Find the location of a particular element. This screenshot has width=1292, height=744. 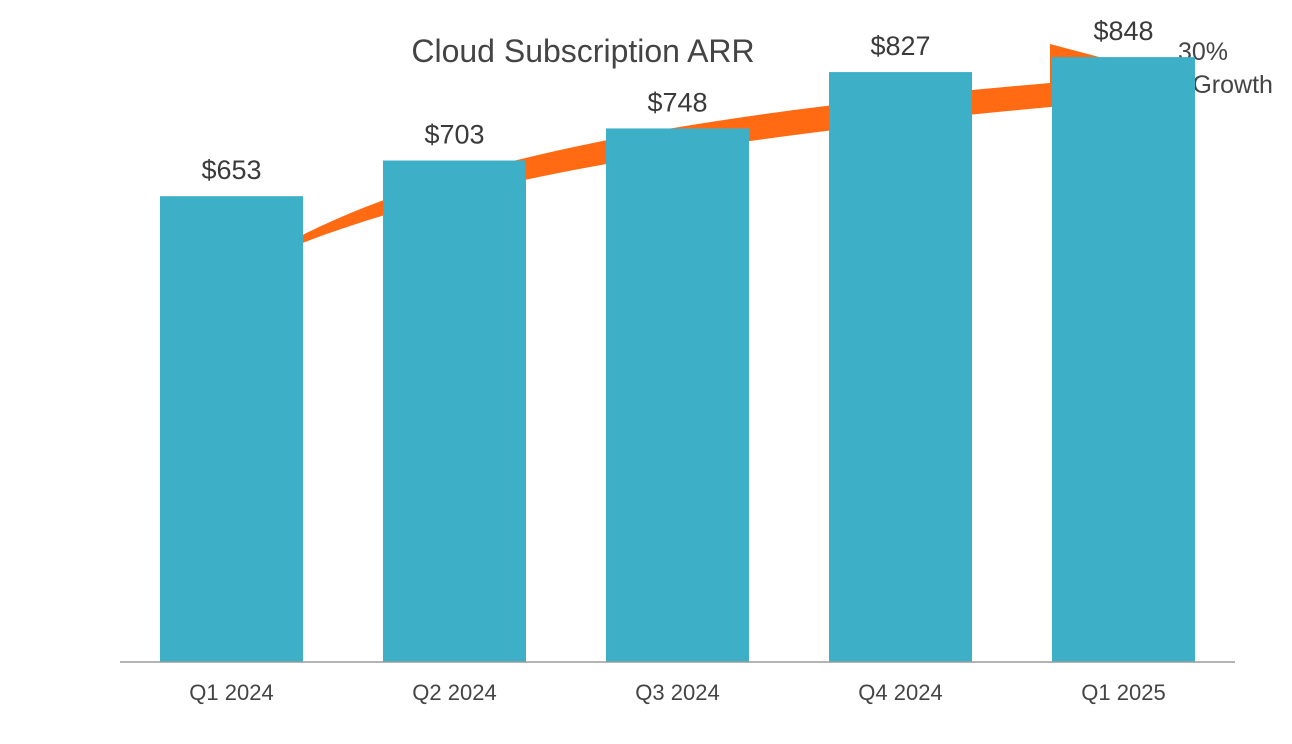

data-label: $703 is located at coordinates (454, 135).